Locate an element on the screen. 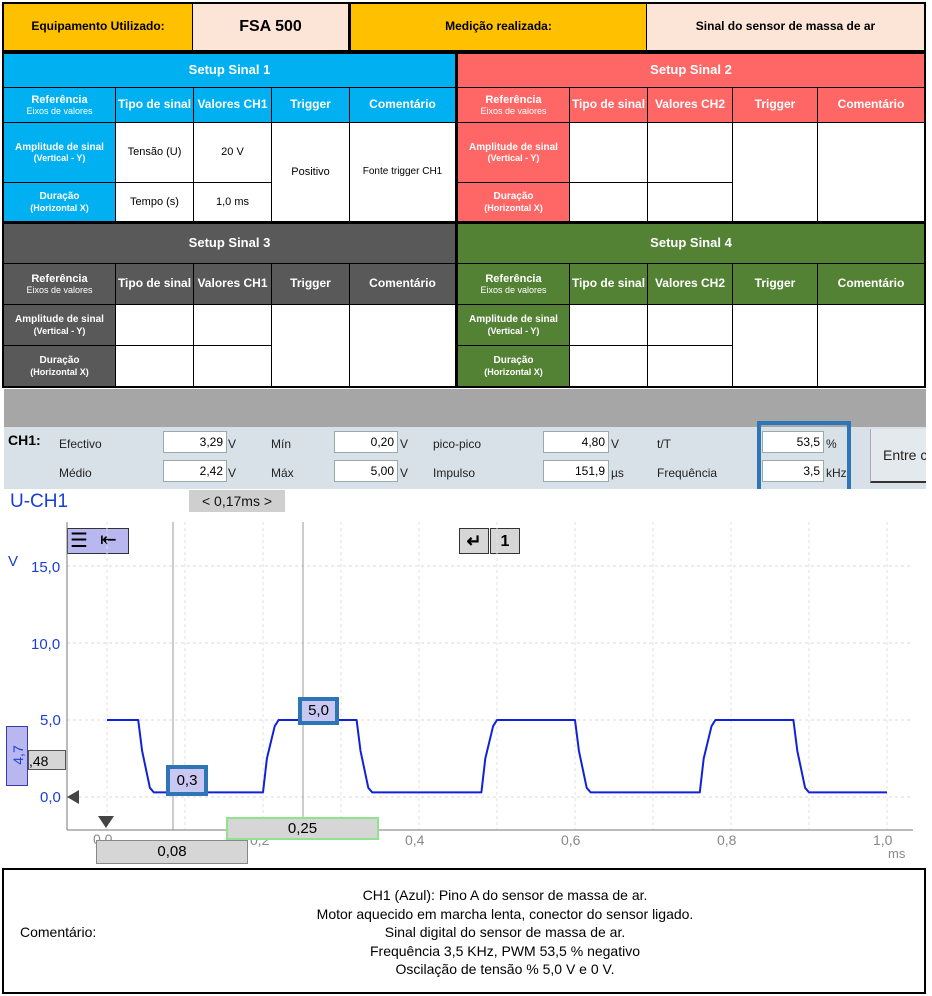  x-tick-06: 0,6 is located at coordinates (571, 840).